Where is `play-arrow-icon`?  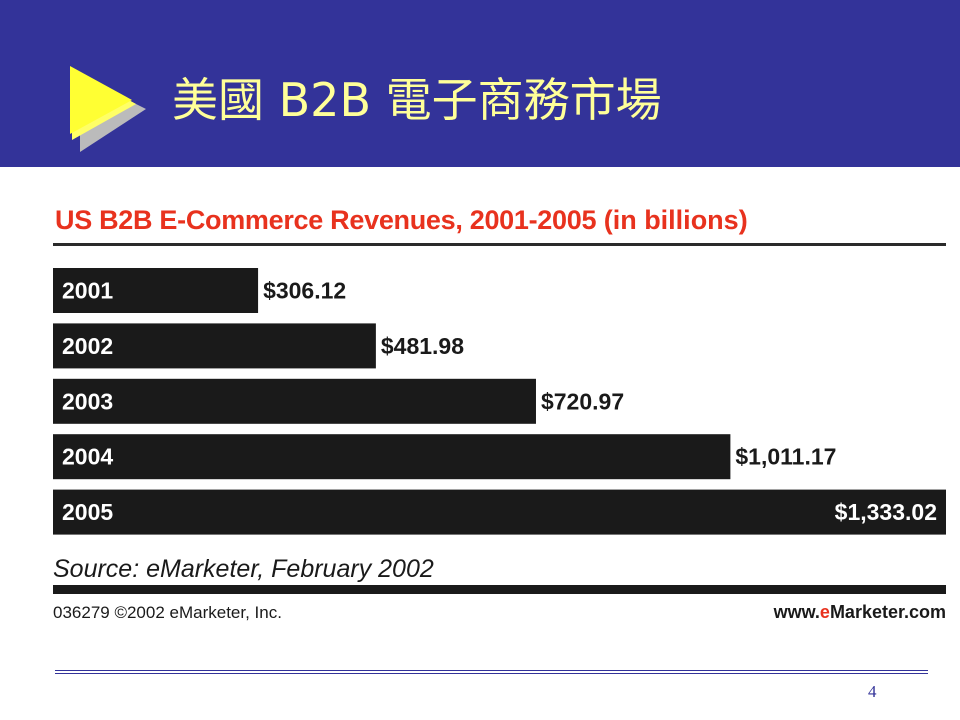
play-arrow-icon is located at coordinates (108, 109).